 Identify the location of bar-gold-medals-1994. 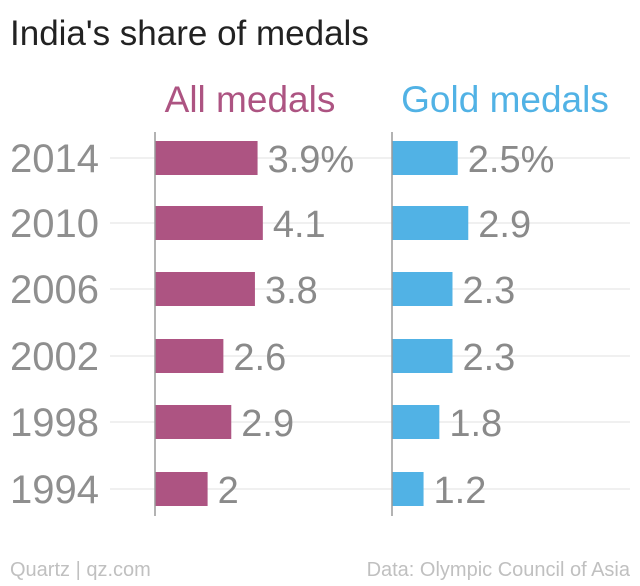
(408, 489).